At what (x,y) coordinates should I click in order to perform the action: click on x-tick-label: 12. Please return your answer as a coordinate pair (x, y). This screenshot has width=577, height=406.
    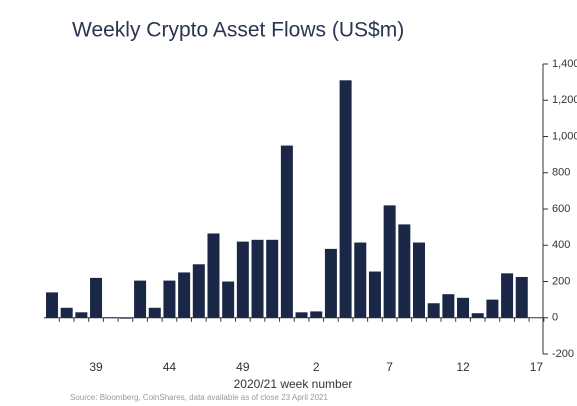
    Looking at the image, I should click on (463, 367).